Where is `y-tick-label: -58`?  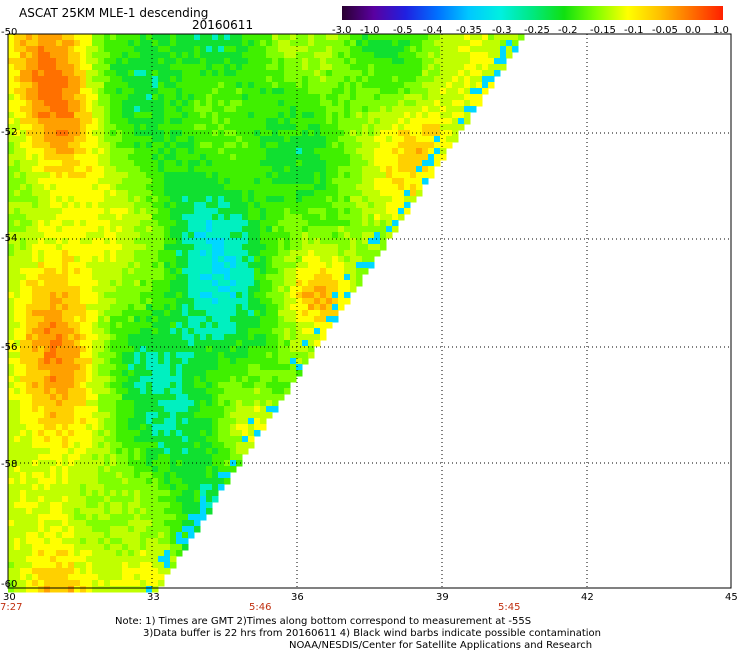 y-tick-label: -58 is located at coordinates (9, 464).